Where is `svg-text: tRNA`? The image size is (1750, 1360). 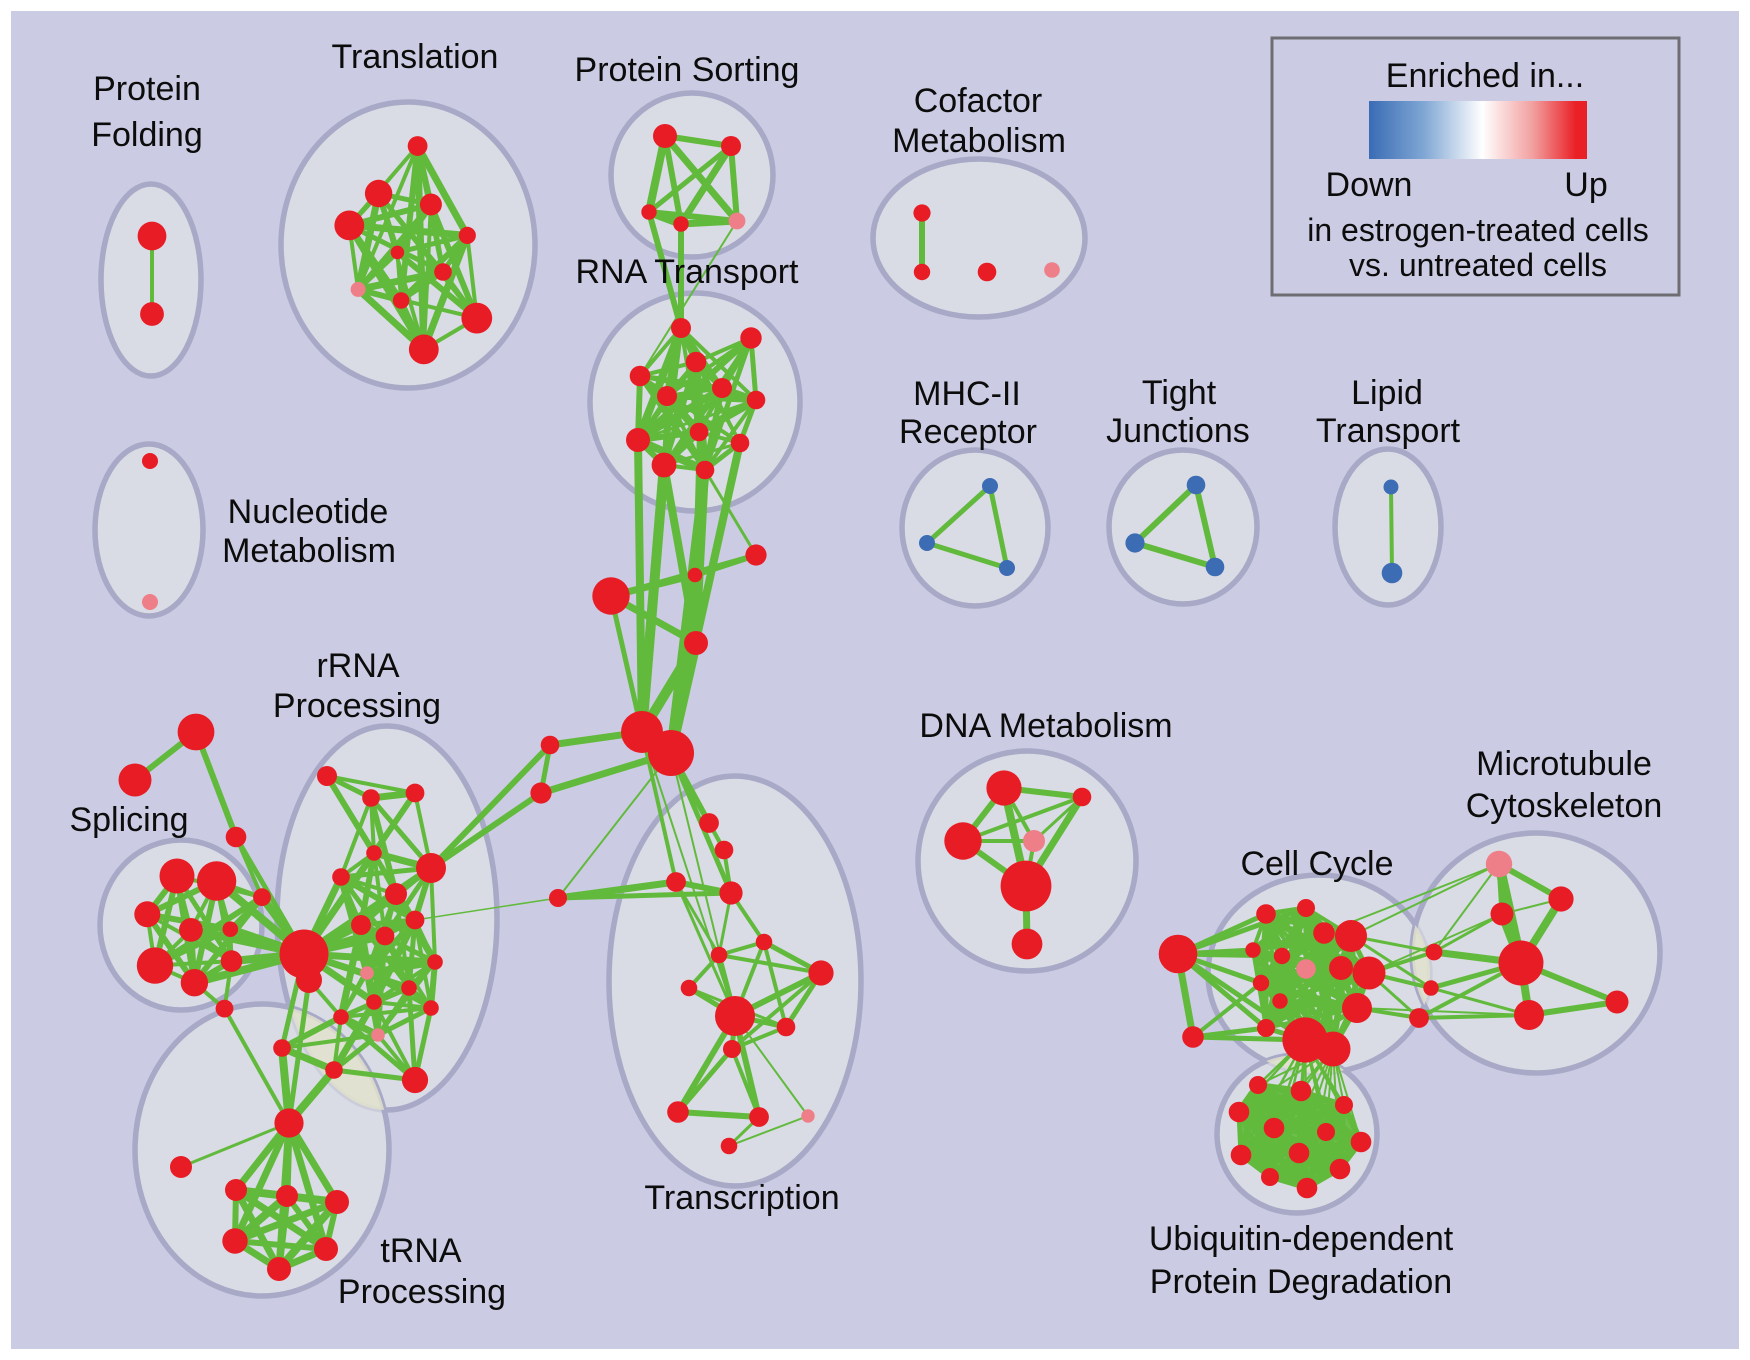 svg-text: tRNA is located at coordinates (421, 1251).